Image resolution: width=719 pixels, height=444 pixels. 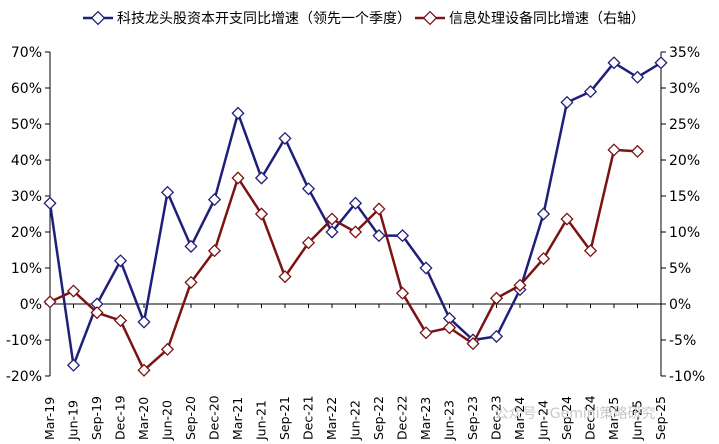 What do you see at coordinates (49, 418) in the screenshot?
I see `x-tick-label: Mar-19` at bounding box center [49, 418].